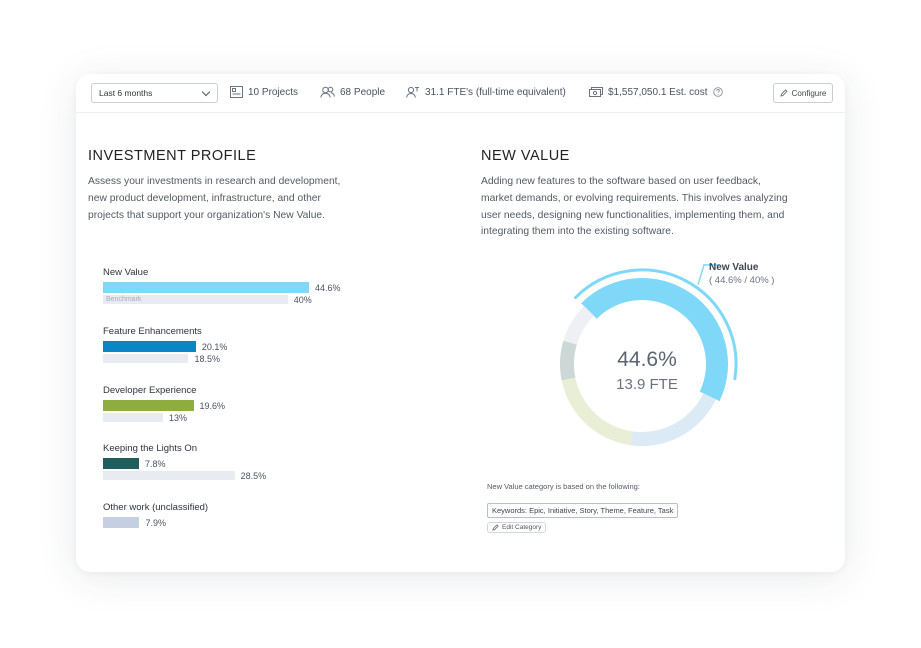  What do you see at coordinates (124, 299) in the screenshot?
I see `benchmark-label: Benchmark` at bounding box center [124, 299].